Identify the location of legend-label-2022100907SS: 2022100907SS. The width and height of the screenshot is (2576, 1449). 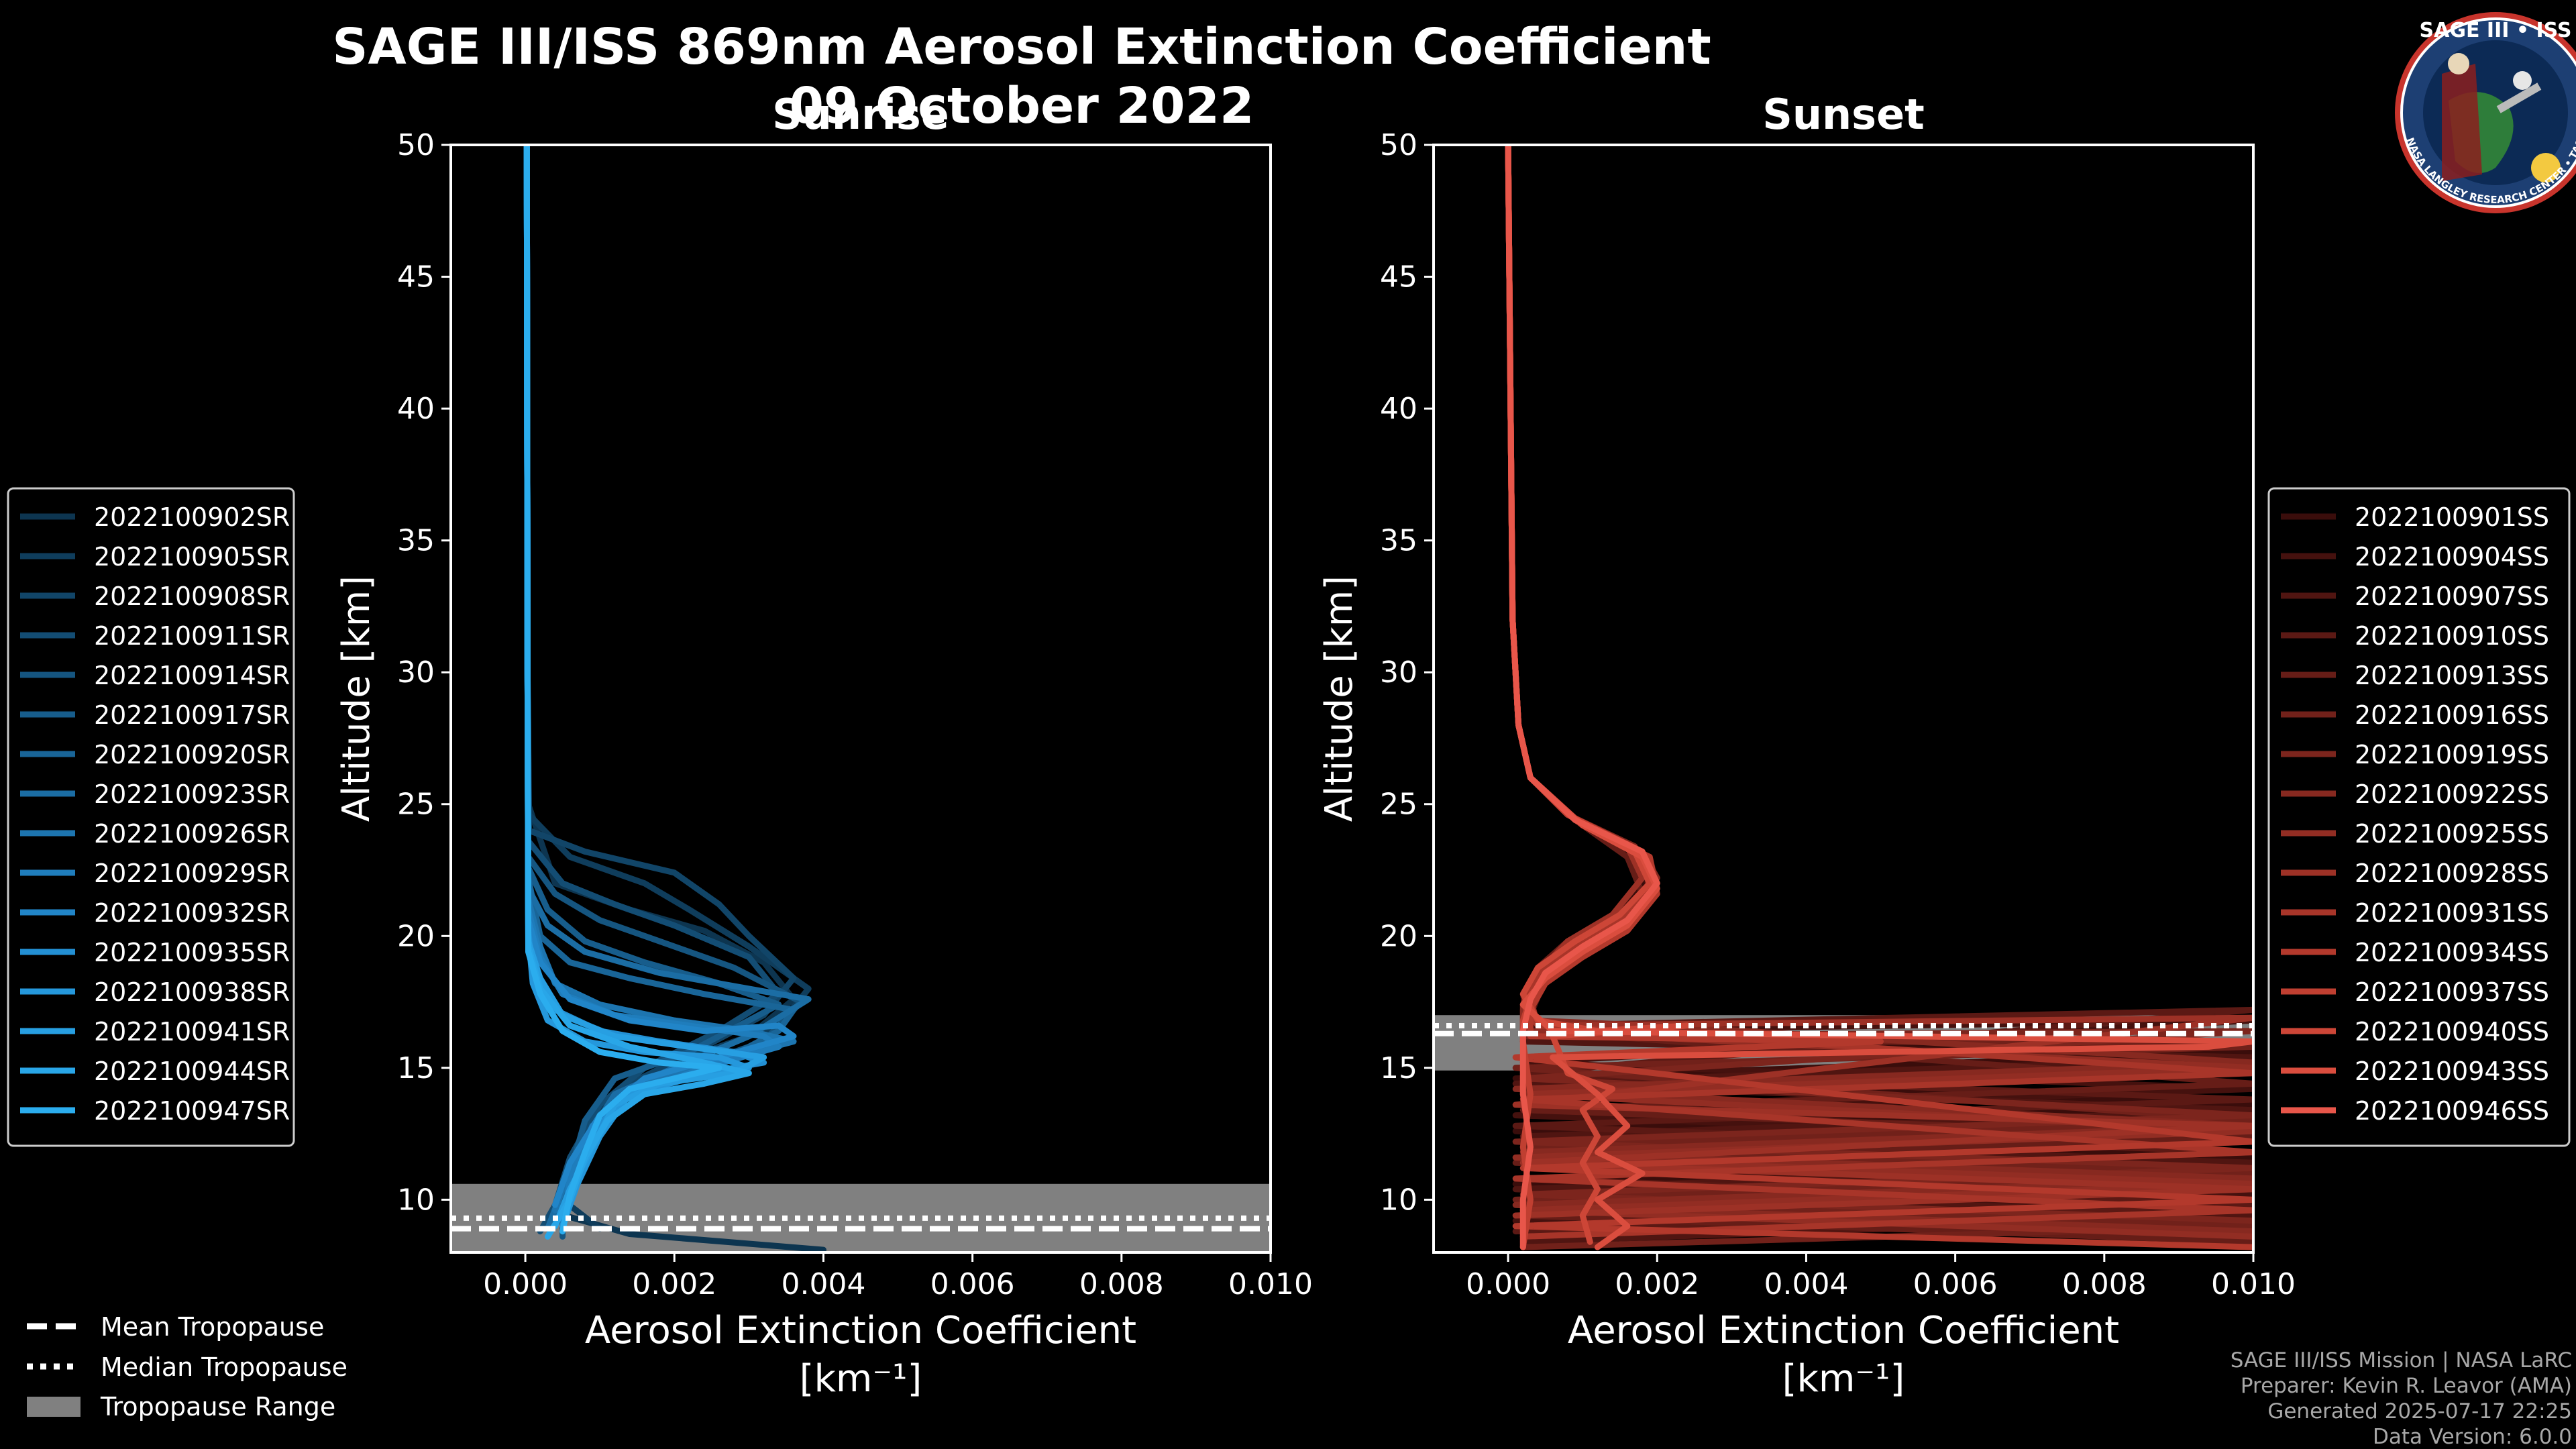
(2452, 596).